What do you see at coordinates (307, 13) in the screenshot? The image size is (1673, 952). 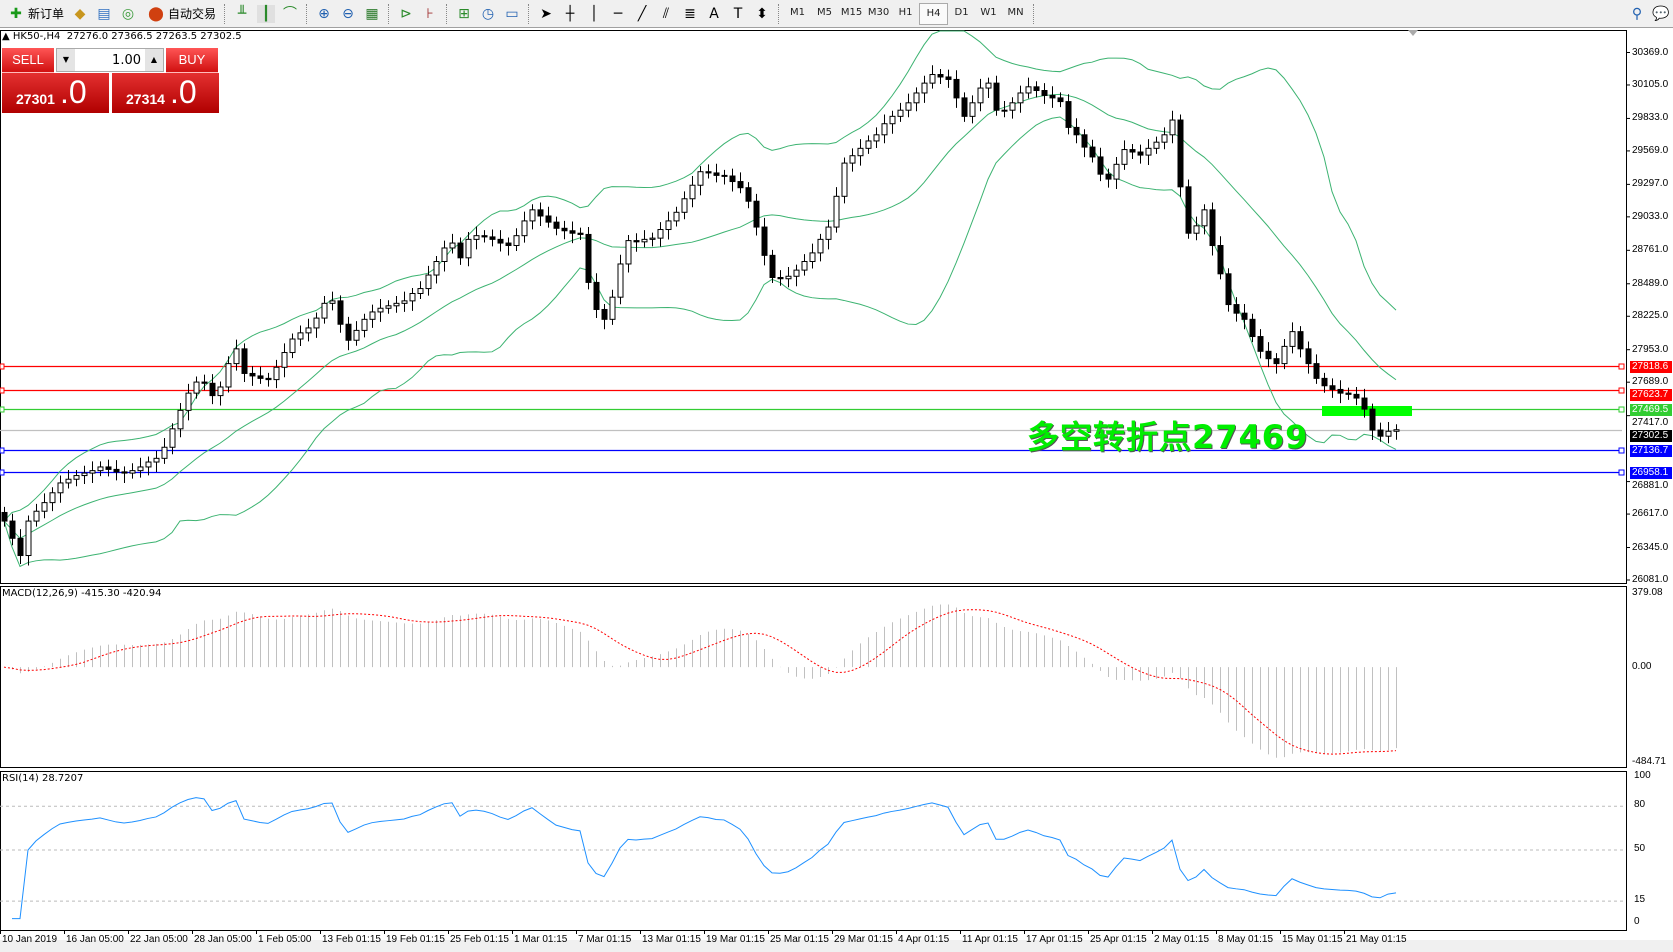 I see `toolbar-separator` at bounding box center [307, 13].